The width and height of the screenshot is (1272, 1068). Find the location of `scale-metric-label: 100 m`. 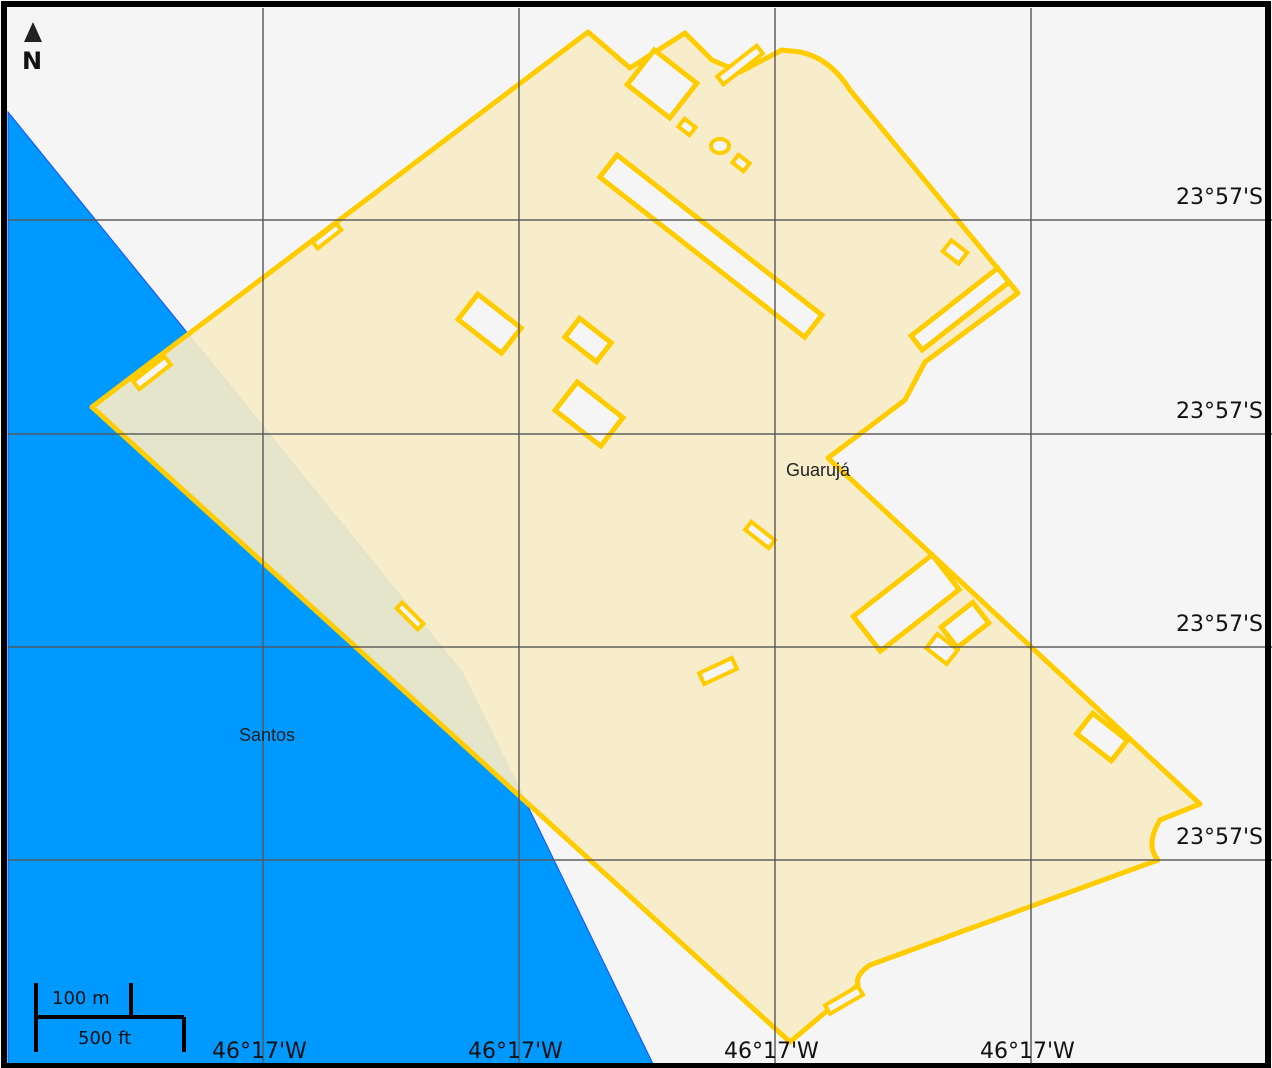

scale-metric-label: 100 m is located at coordinates (81, 998).